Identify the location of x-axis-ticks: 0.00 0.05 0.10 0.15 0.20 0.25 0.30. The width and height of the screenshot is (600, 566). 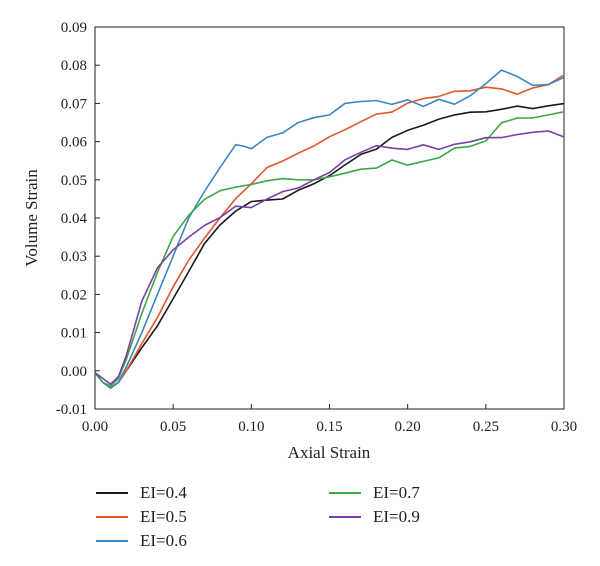
(329, 419).